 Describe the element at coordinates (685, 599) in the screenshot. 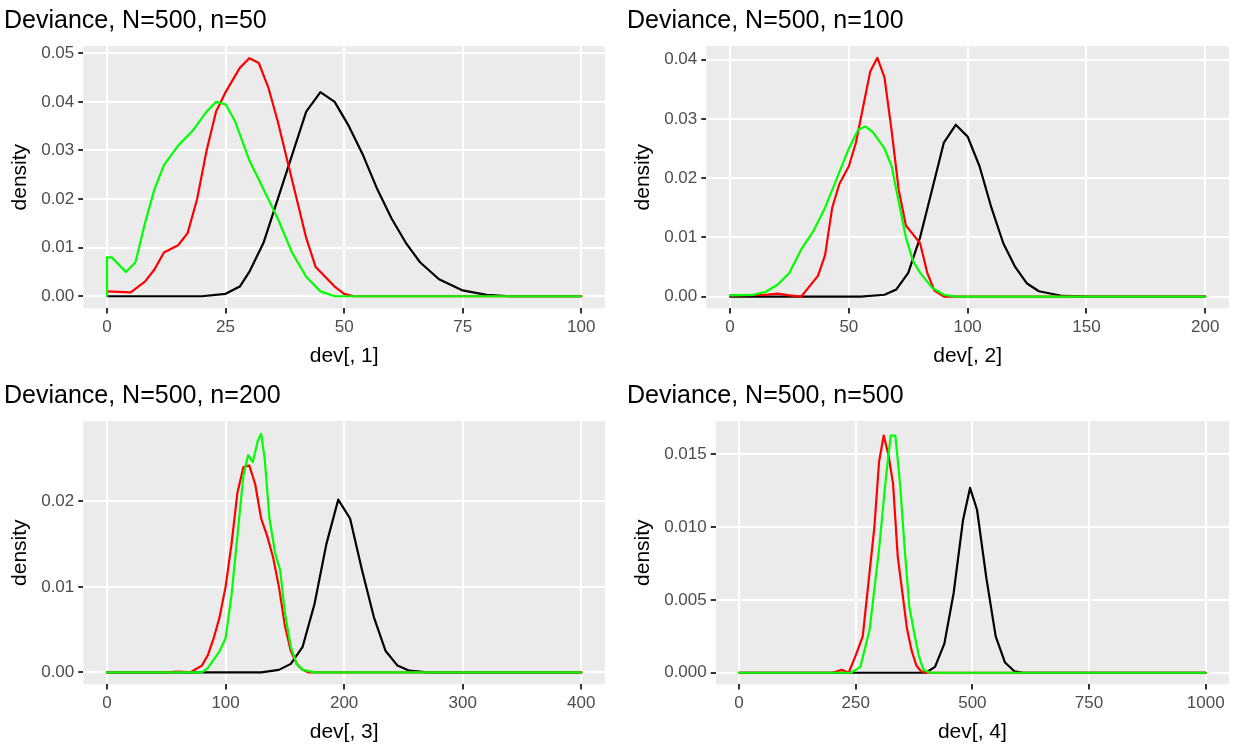

I see `y-tick-label: 0.005` at that location.